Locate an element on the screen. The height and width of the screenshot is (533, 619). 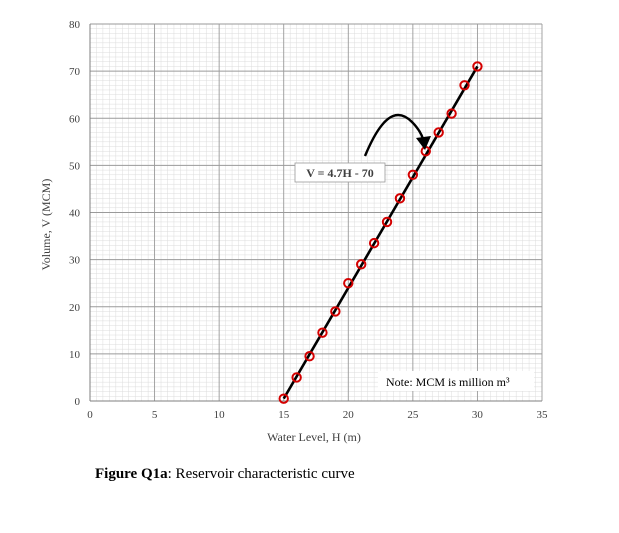
note-box is located at coordinates (456, 381).